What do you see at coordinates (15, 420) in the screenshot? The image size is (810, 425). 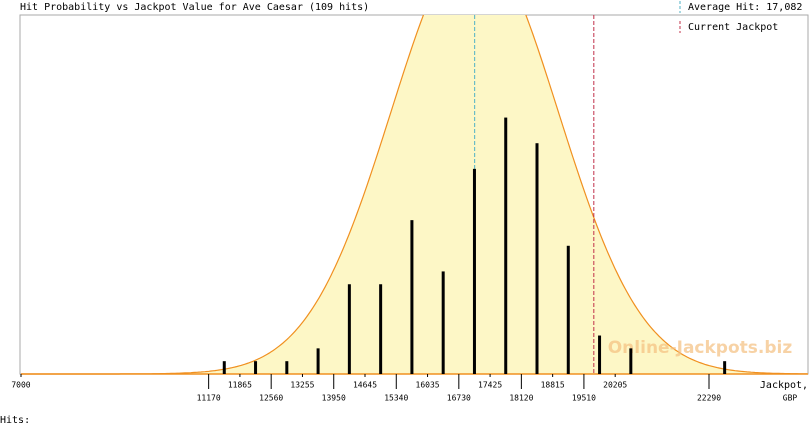 I see `hits-label: Hits:` at bounding box center [15, 420].